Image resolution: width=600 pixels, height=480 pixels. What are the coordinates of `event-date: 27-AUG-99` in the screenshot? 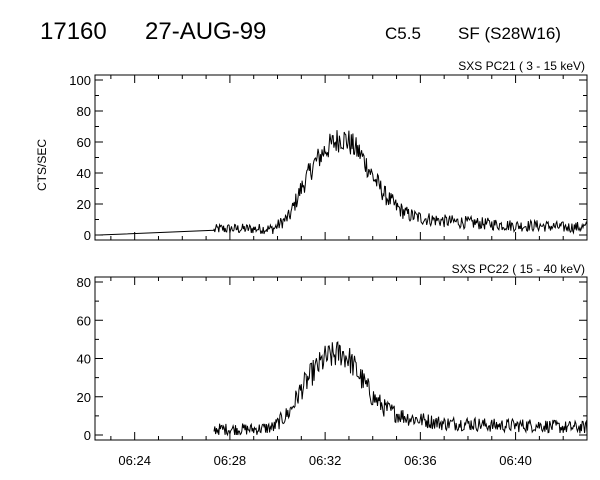 It's located at (205, 31).